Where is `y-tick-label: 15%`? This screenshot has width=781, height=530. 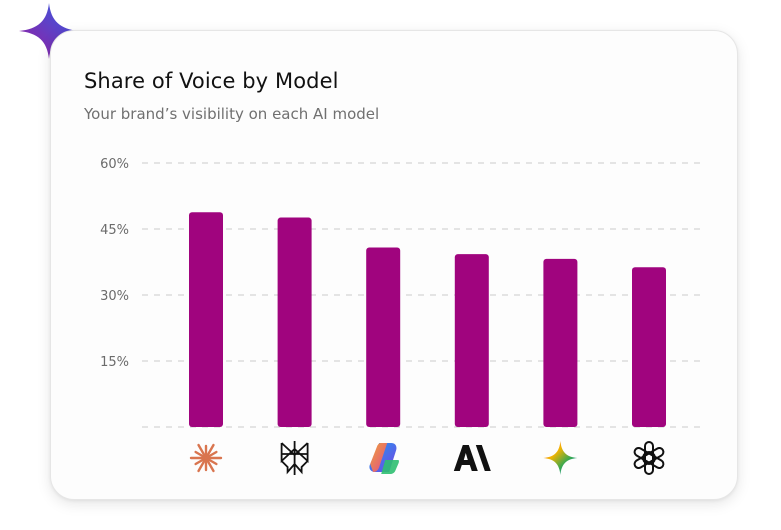 y-tick-label: 15% is located at coordinates (114, 362).